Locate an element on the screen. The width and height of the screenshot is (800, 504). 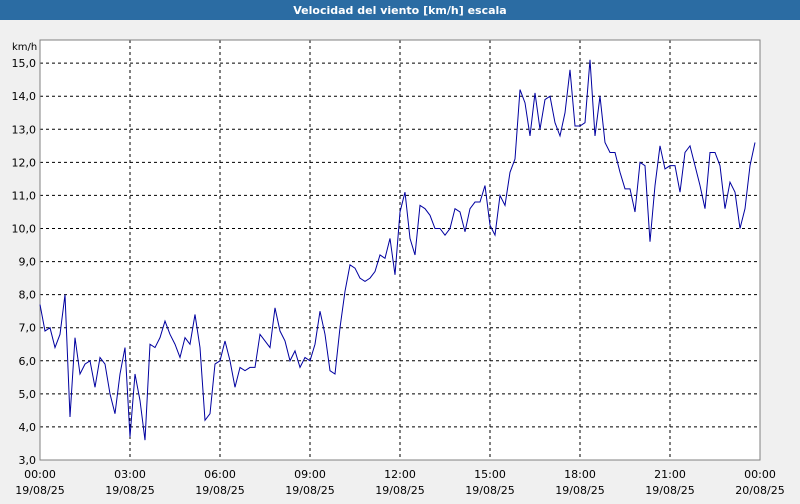
y-tick-label: 6,0 is located at coordinates (28, 361).